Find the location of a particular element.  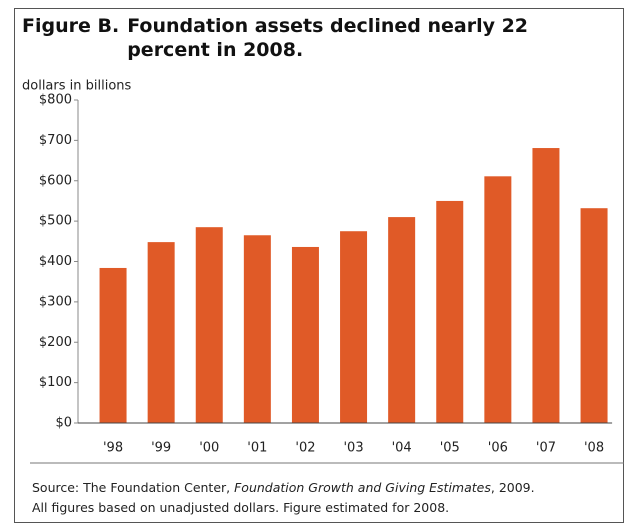

x-tick-label: '98 is located at coordinates (113, 448).